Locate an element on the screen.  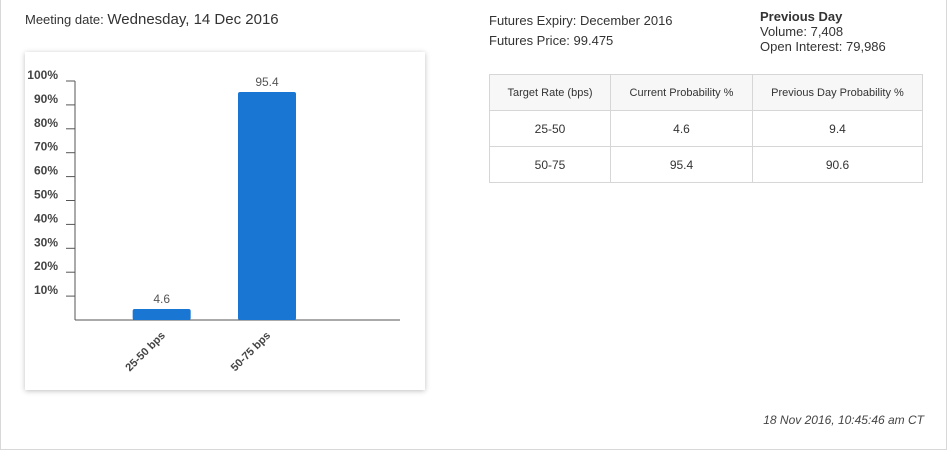
x-category-label: 50-75 bps is located at coordinates (251, 352).